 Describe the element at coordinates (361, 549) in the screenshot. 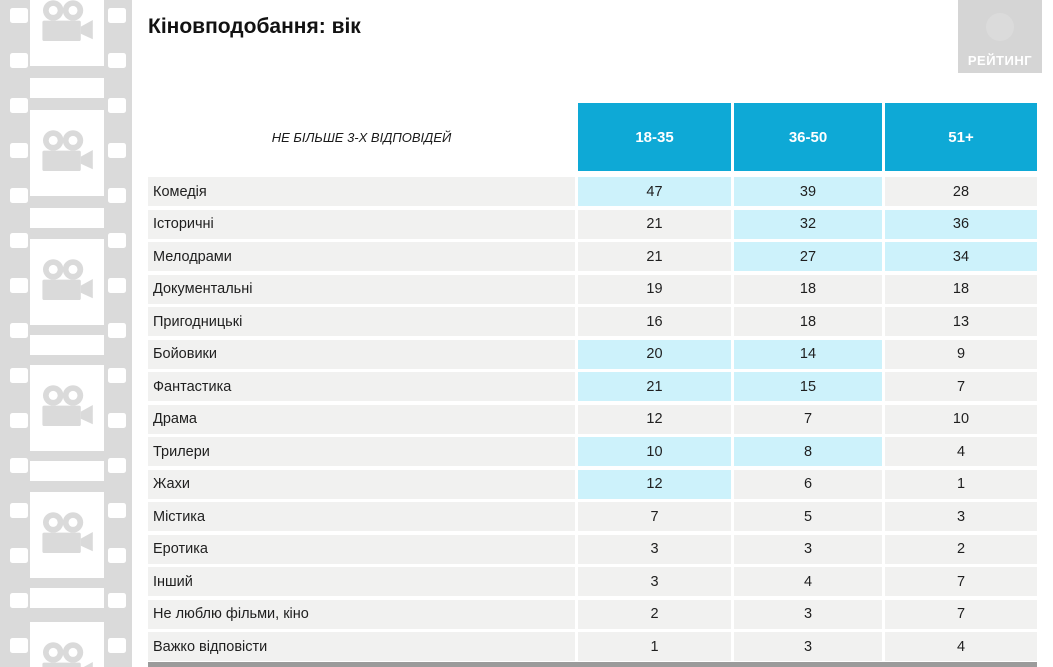

I see `row-label: Еротика` at that location.